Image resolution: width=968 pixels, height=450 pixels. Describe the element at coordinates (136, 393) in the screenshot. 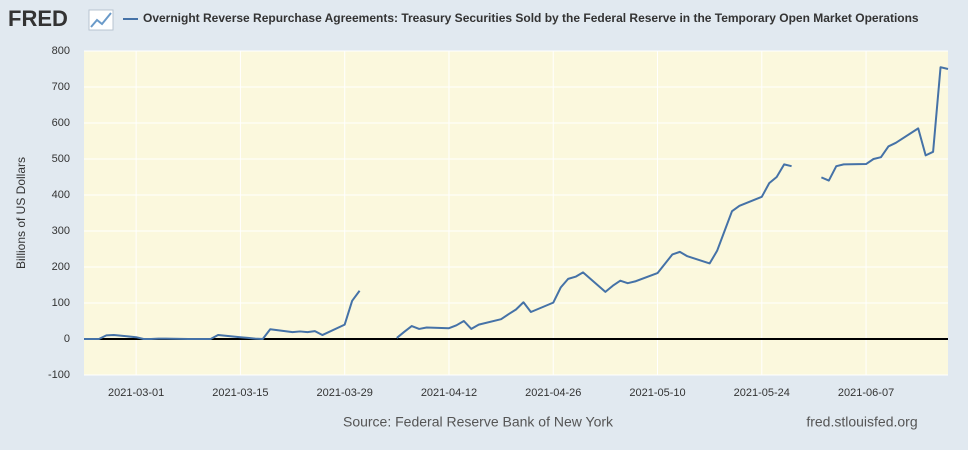

I see `x-tick-label: 2021-03-01` at that location.